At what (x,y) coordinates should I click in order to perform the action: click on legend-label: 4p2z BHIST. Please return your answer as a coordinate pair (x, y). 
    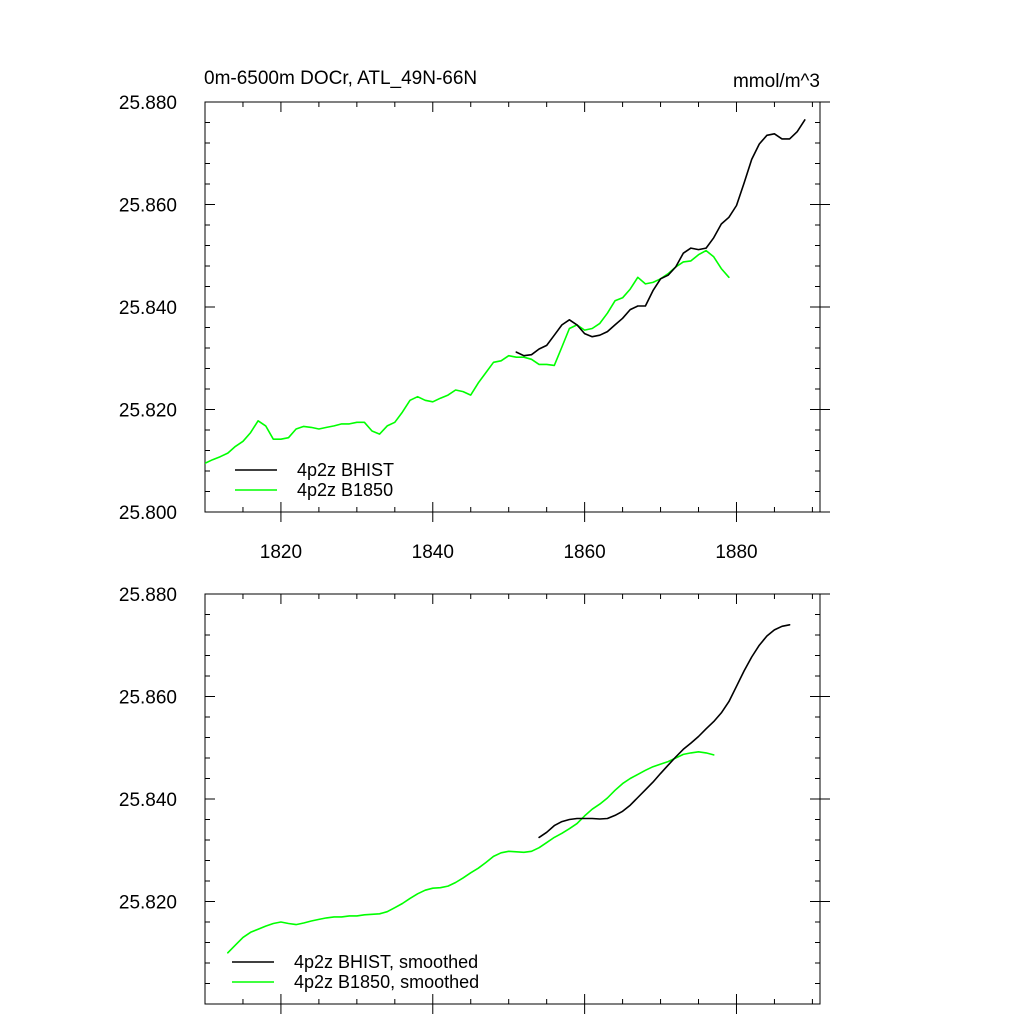
    Looking at the image, I should click on (345, 470).